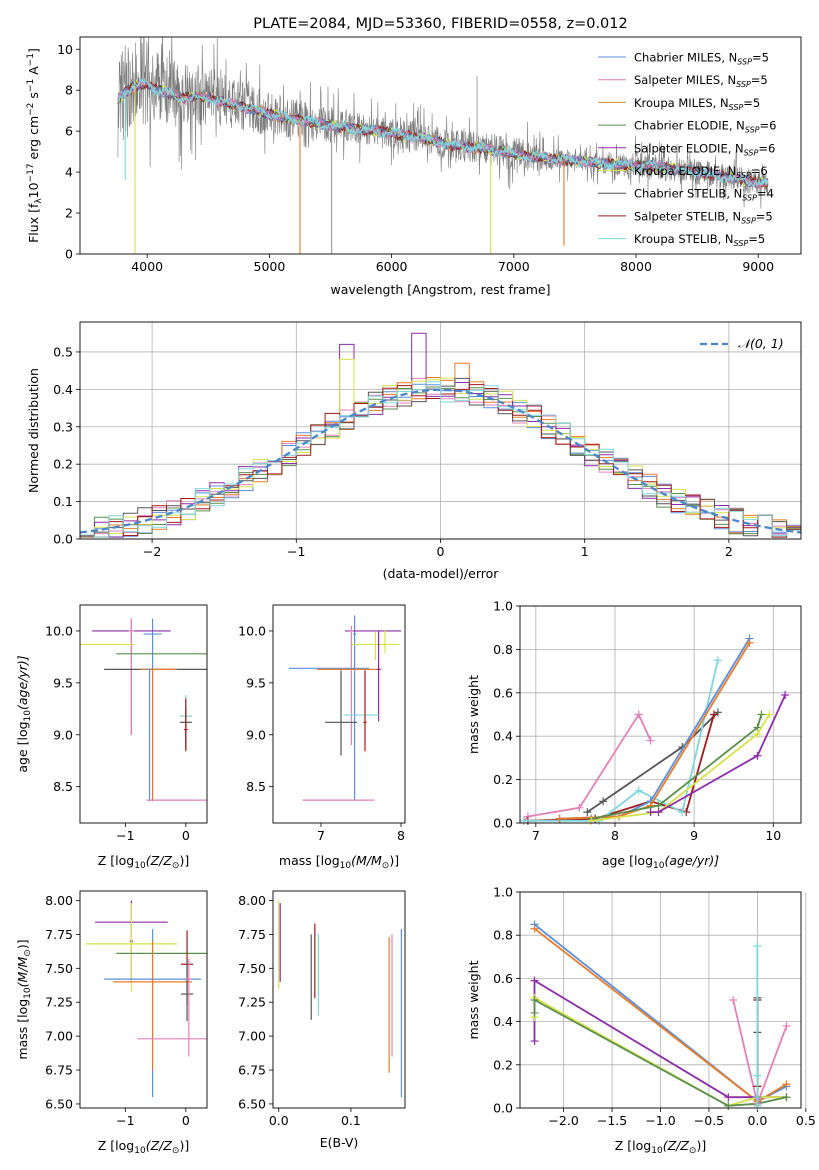 The width and height of the screenshot is (819, 1170). Describe the element at coordinates (503, 823) in the screenshot. I see `y-tick-label: 0.0` at that location.